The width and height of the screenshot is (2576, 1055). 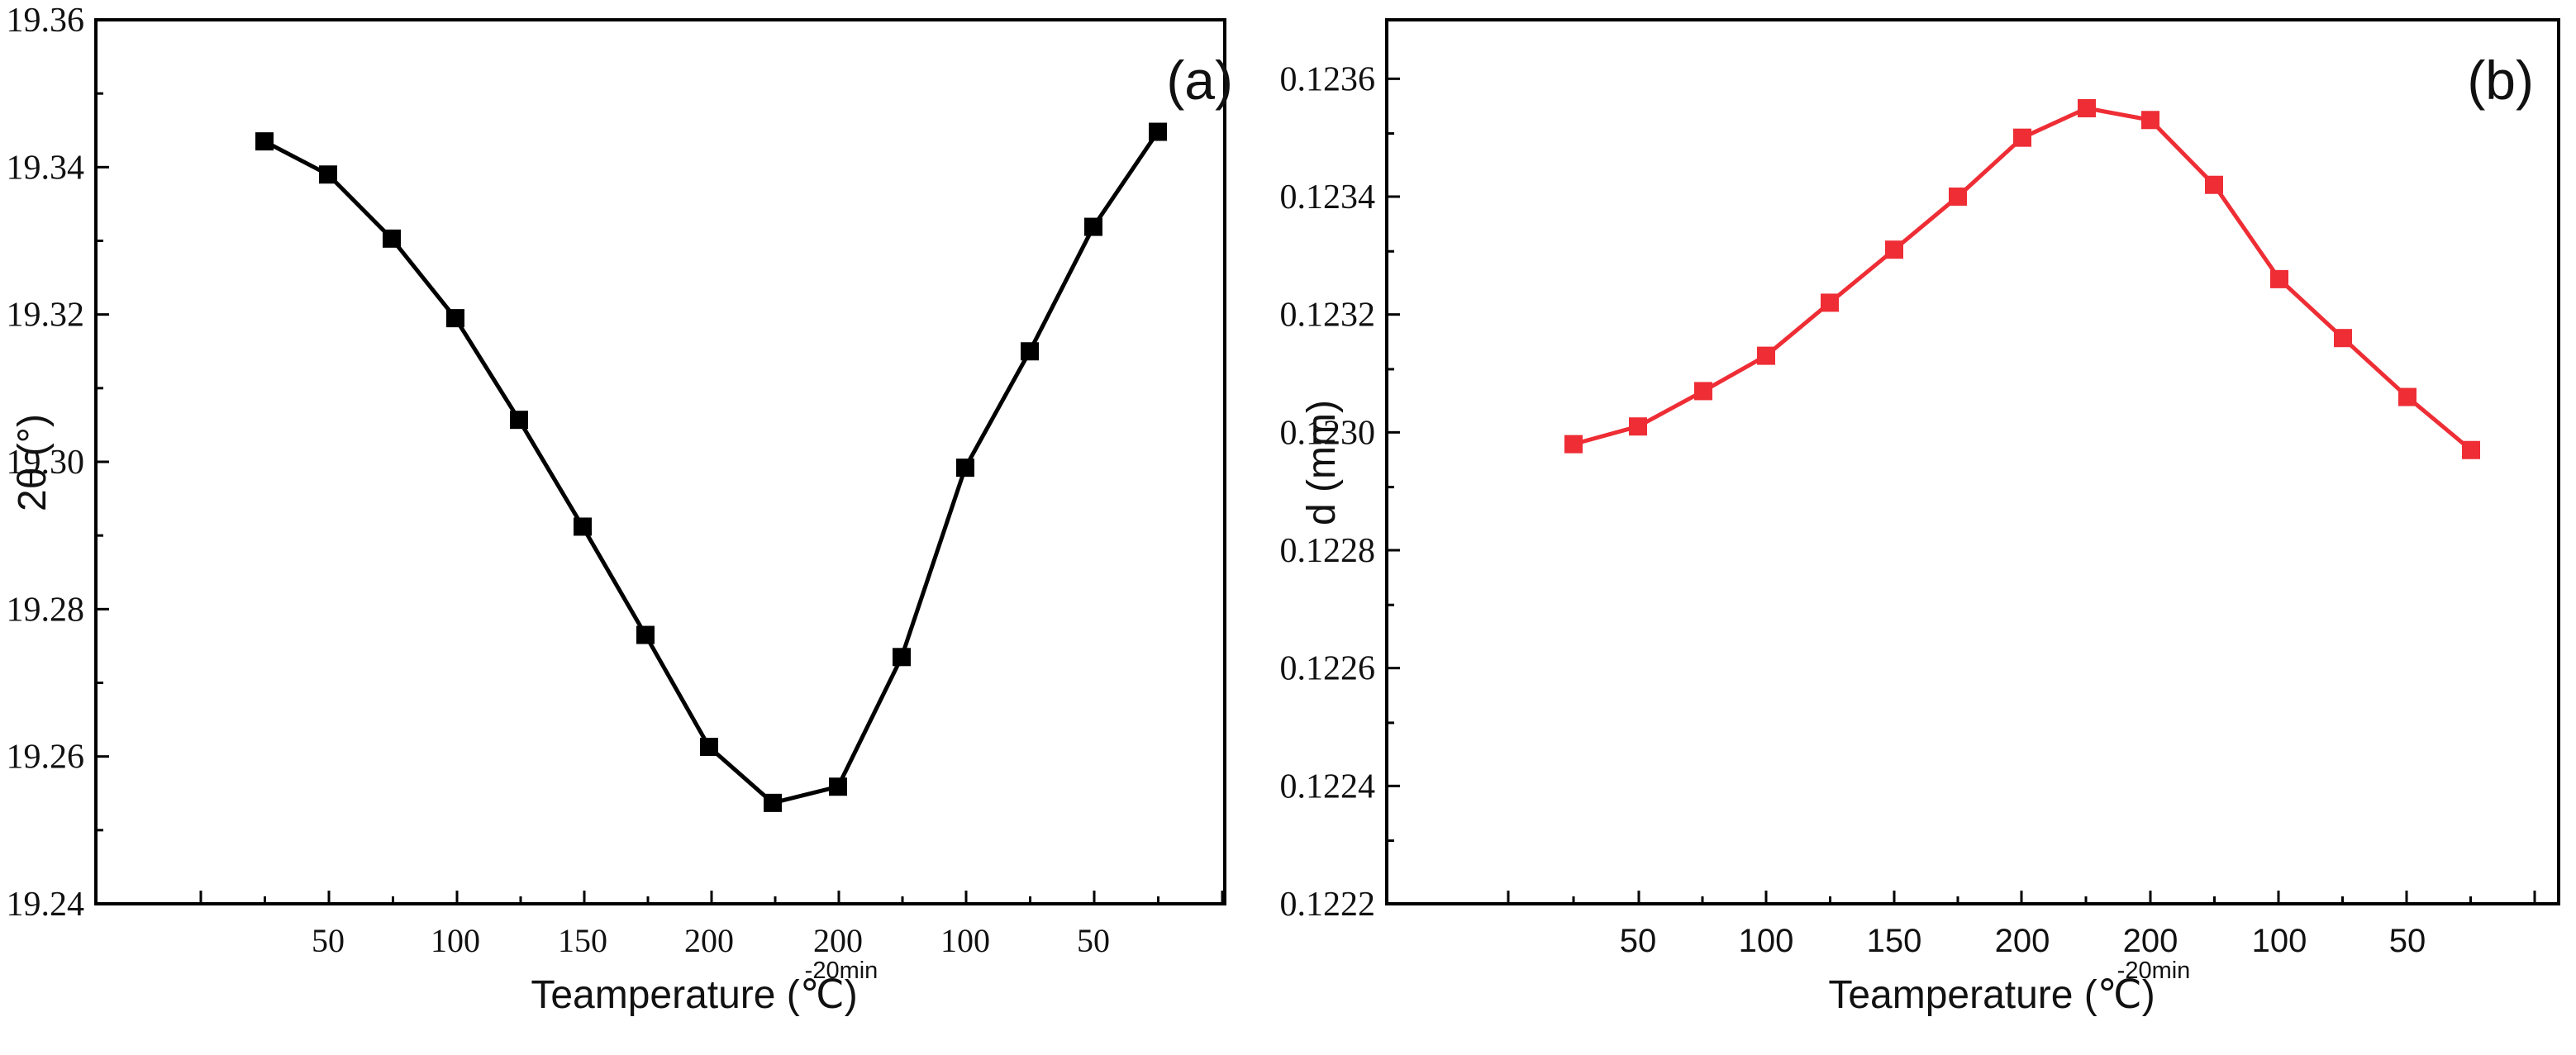 I want to click on y-tick-label: 19.24, so click(x=46, y=905).